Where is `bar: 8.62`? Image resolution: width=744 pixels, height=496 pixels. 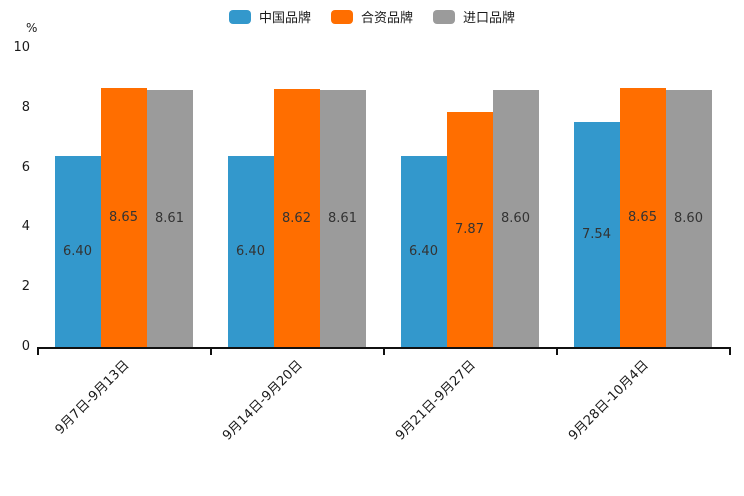 bar: 8.62 is located at coordinates (296, 218).